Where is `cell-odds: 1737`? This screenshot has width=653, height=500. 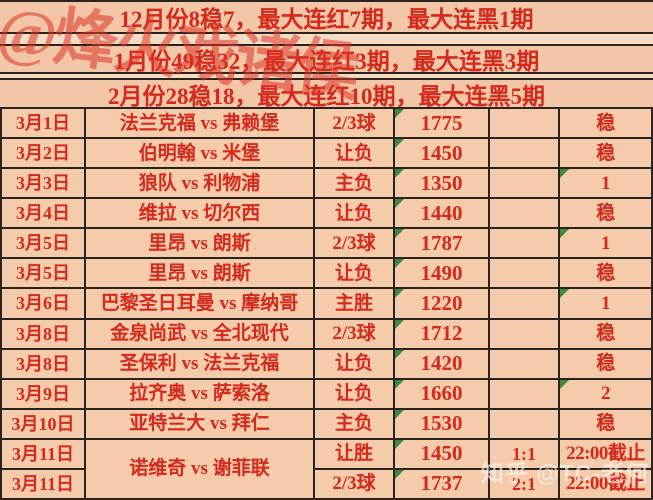 cell-odds: 1737 is located at coordinates (442, 484).